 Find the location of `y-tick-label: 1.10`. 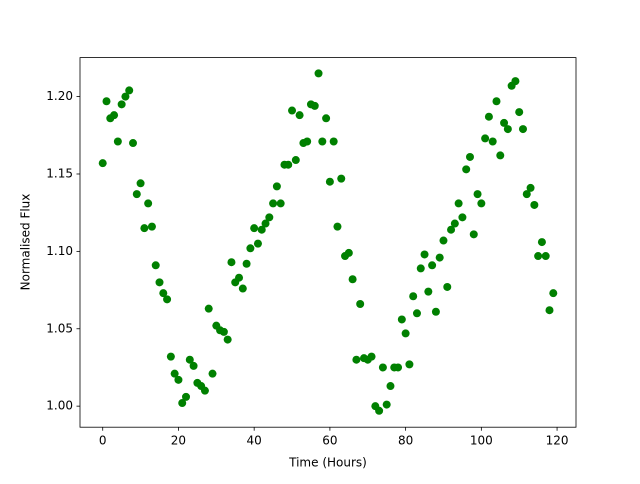

y-tick-label: 1.10 is located at coordinates (59, 251).